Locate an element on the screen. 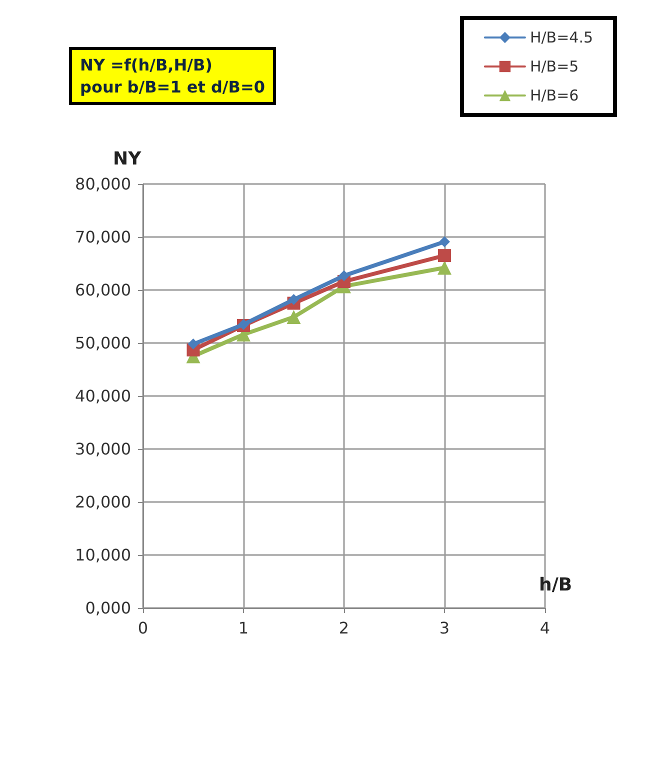 The height and width of the screenshot is (762, 653). y-tick-label: 40,000 is located at coordinates (103, 396).